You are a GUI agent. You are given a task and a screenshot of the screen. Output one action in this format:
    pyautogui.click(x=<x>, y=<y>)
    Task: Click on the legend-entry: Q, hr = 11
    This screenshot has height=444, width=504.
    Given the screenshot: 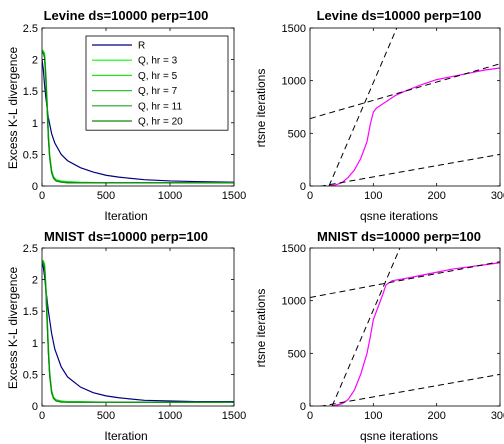 What is the action you would take?
    pyautogui.click(x=160, y=106)
    